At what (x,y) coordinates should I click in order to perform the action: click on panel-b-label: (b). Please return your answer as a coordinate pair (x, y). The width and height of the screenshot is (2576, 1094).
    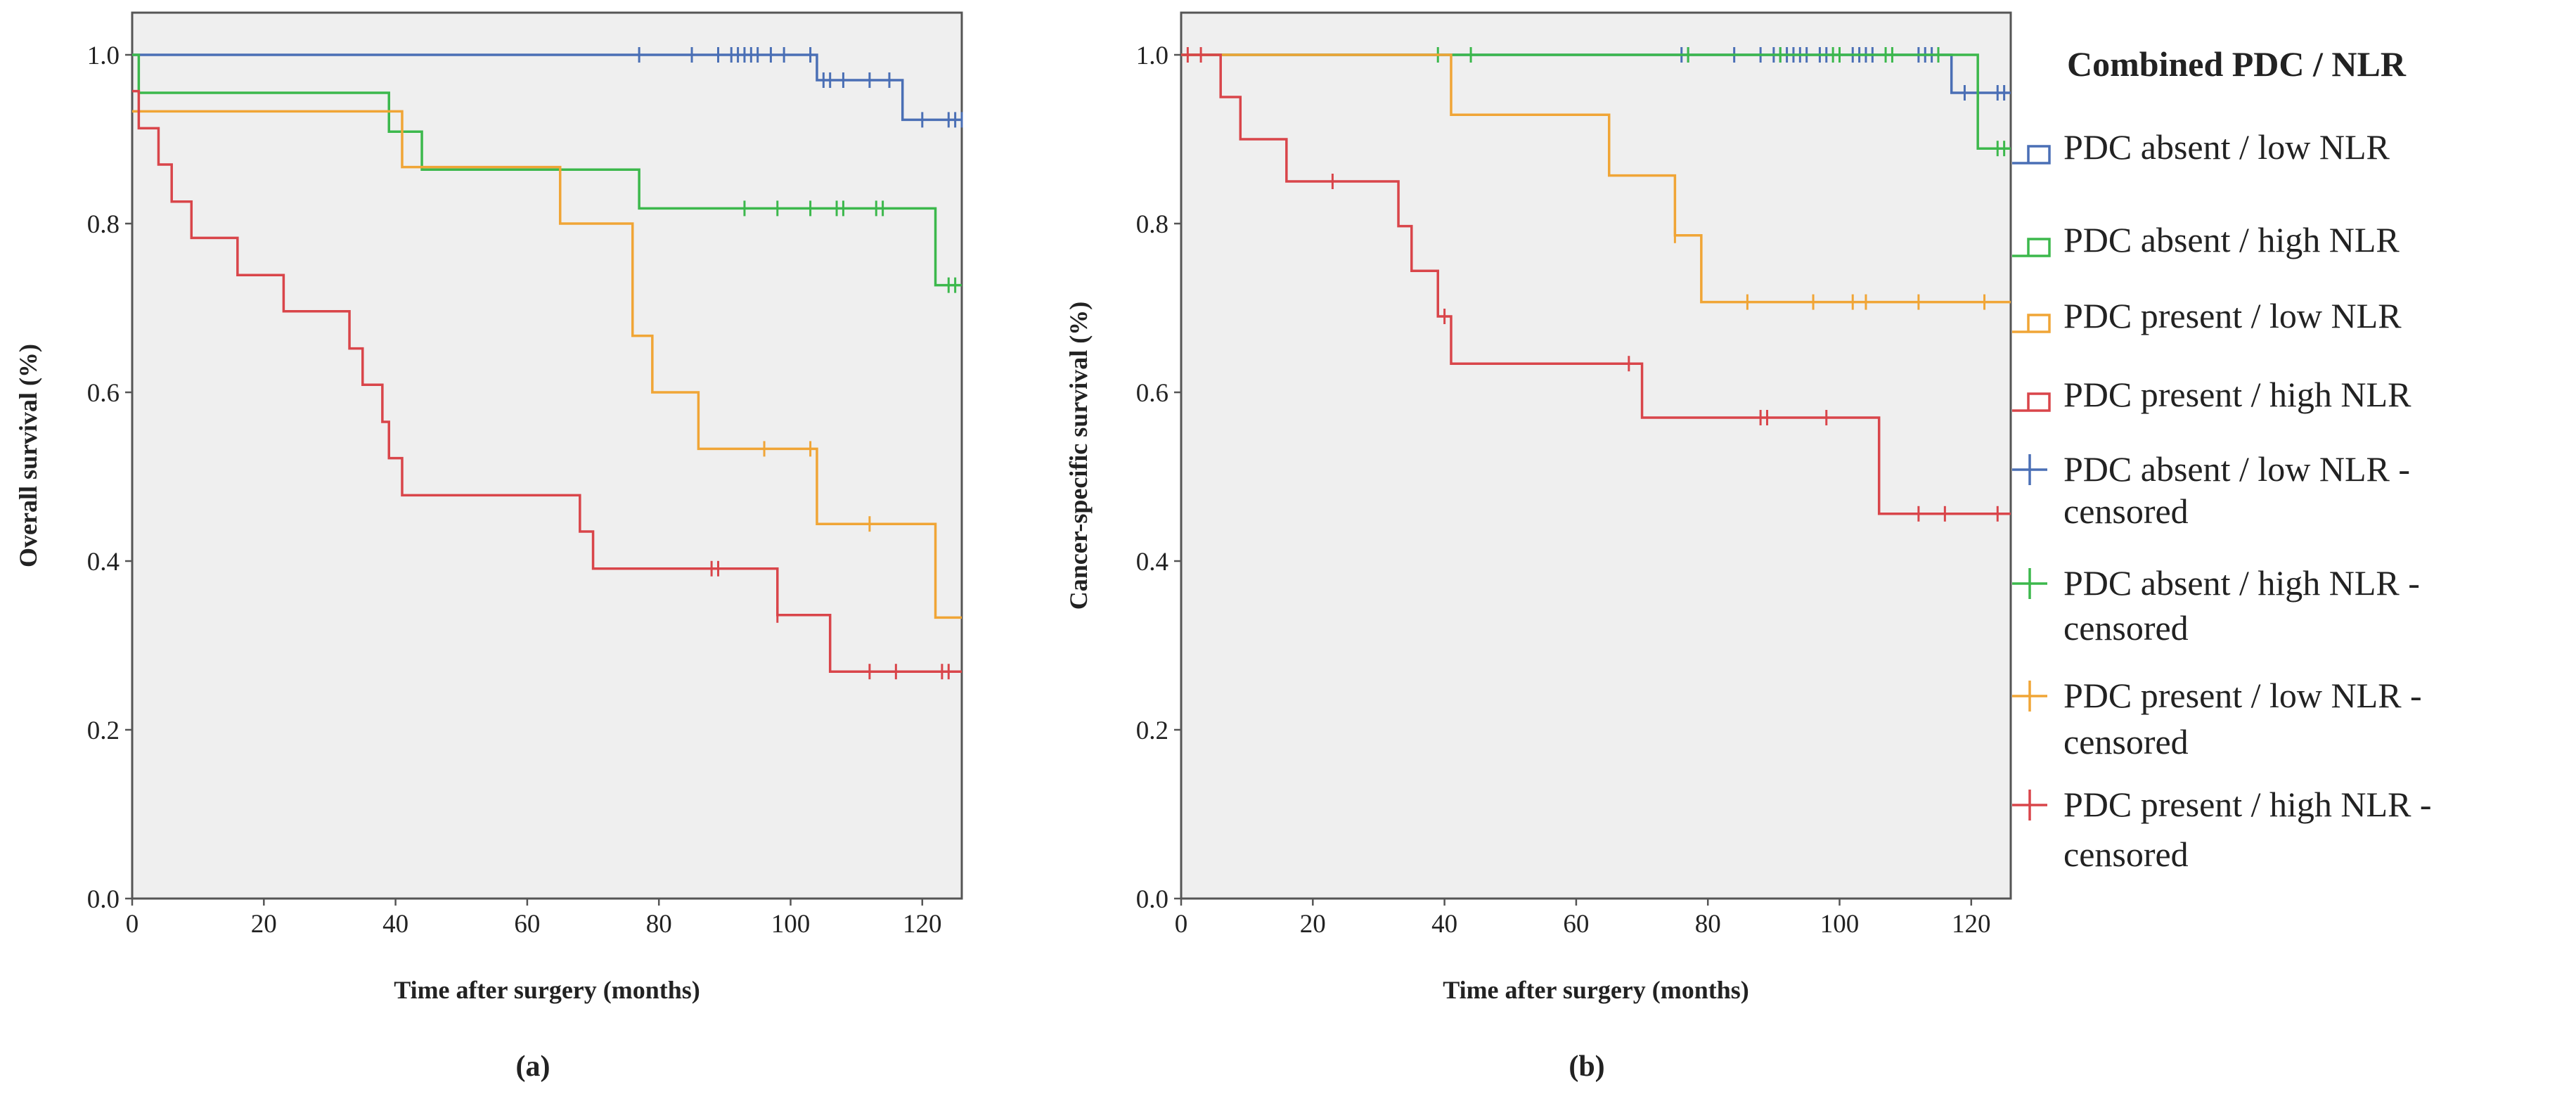
    Looking at the image, I should click on (1586, 1066).